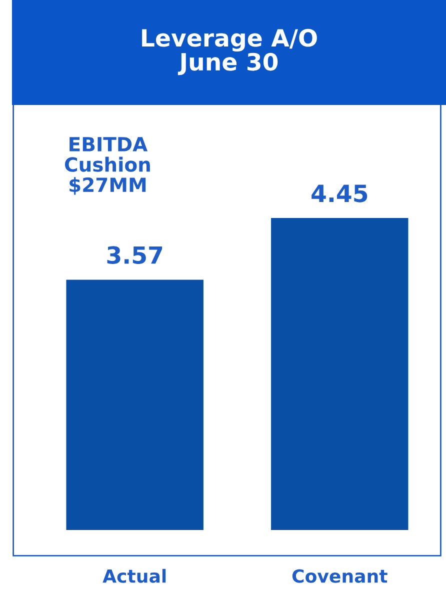 The height and width of the screenshot is (591, 446). What do you see at coordinates (134, 255) in the screenshot?
I see `data-label: 3.57` at bounding box center [134, 255].